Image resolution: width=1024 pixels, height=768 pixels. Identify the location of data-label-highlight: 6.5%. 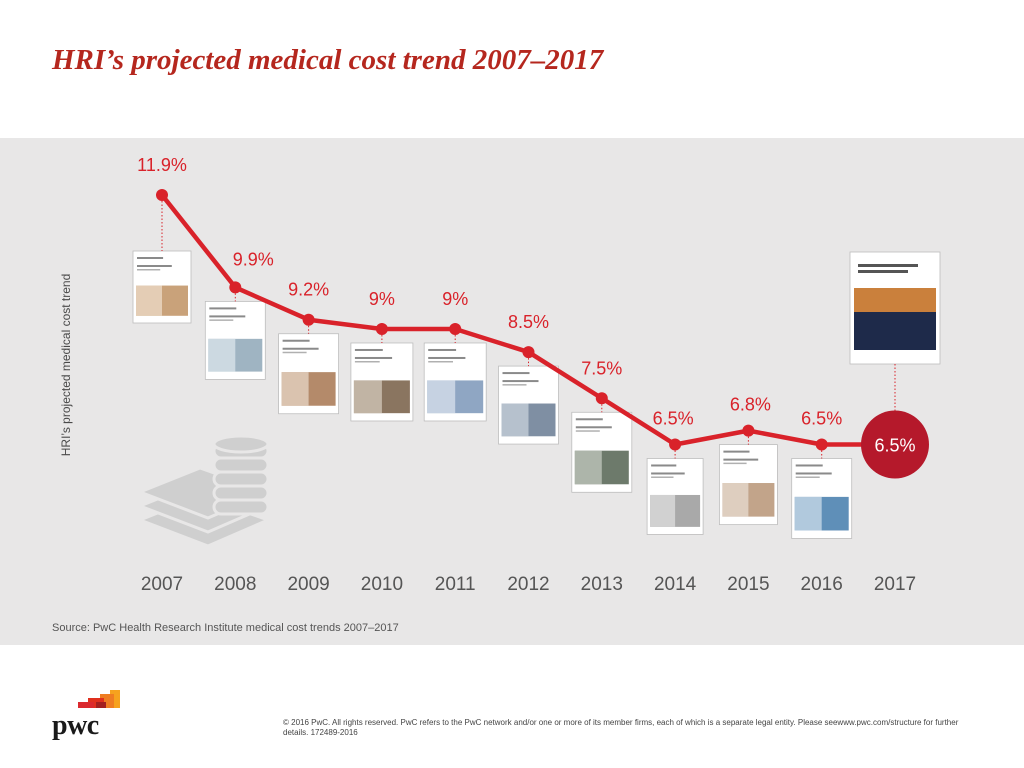
(894, 445).